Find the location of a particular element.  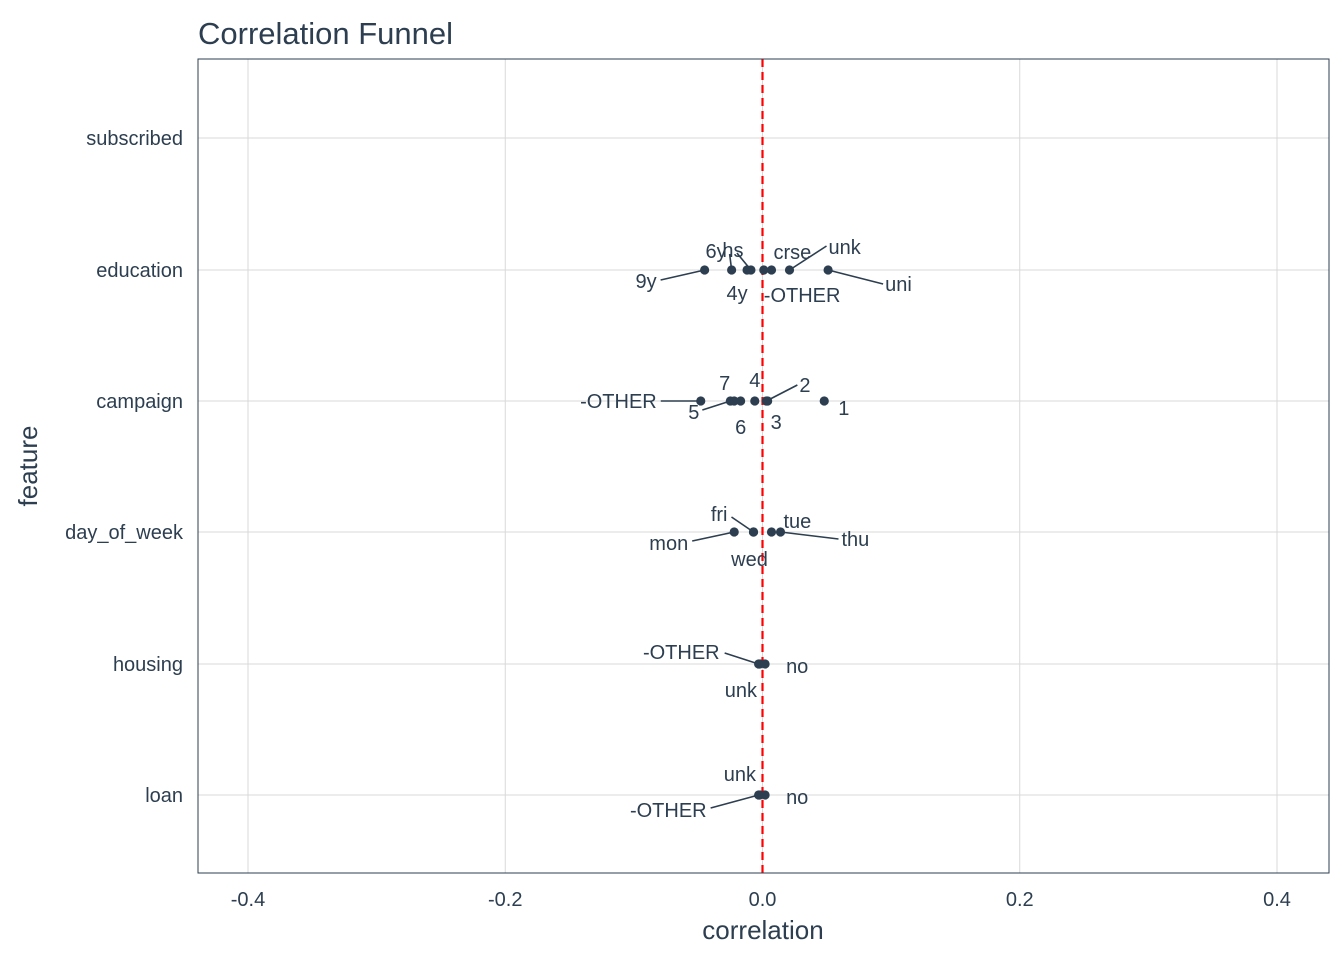

data-point-label: 4 is located at coordinates (754, 381).